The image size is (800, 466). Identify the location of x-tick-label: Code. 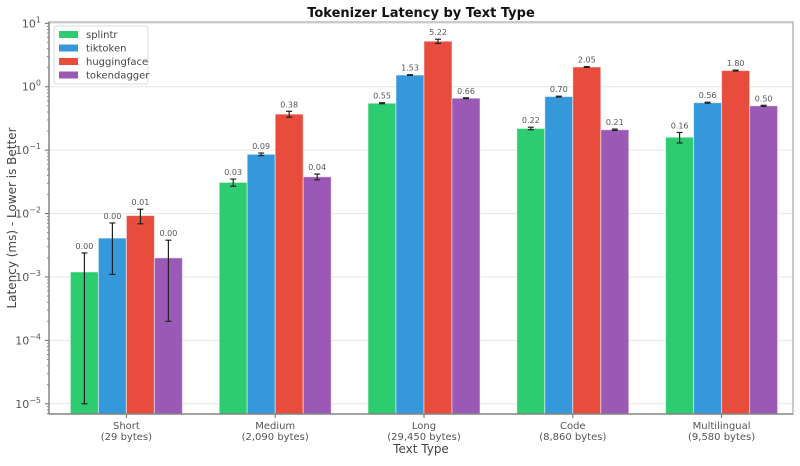
(573, 426).